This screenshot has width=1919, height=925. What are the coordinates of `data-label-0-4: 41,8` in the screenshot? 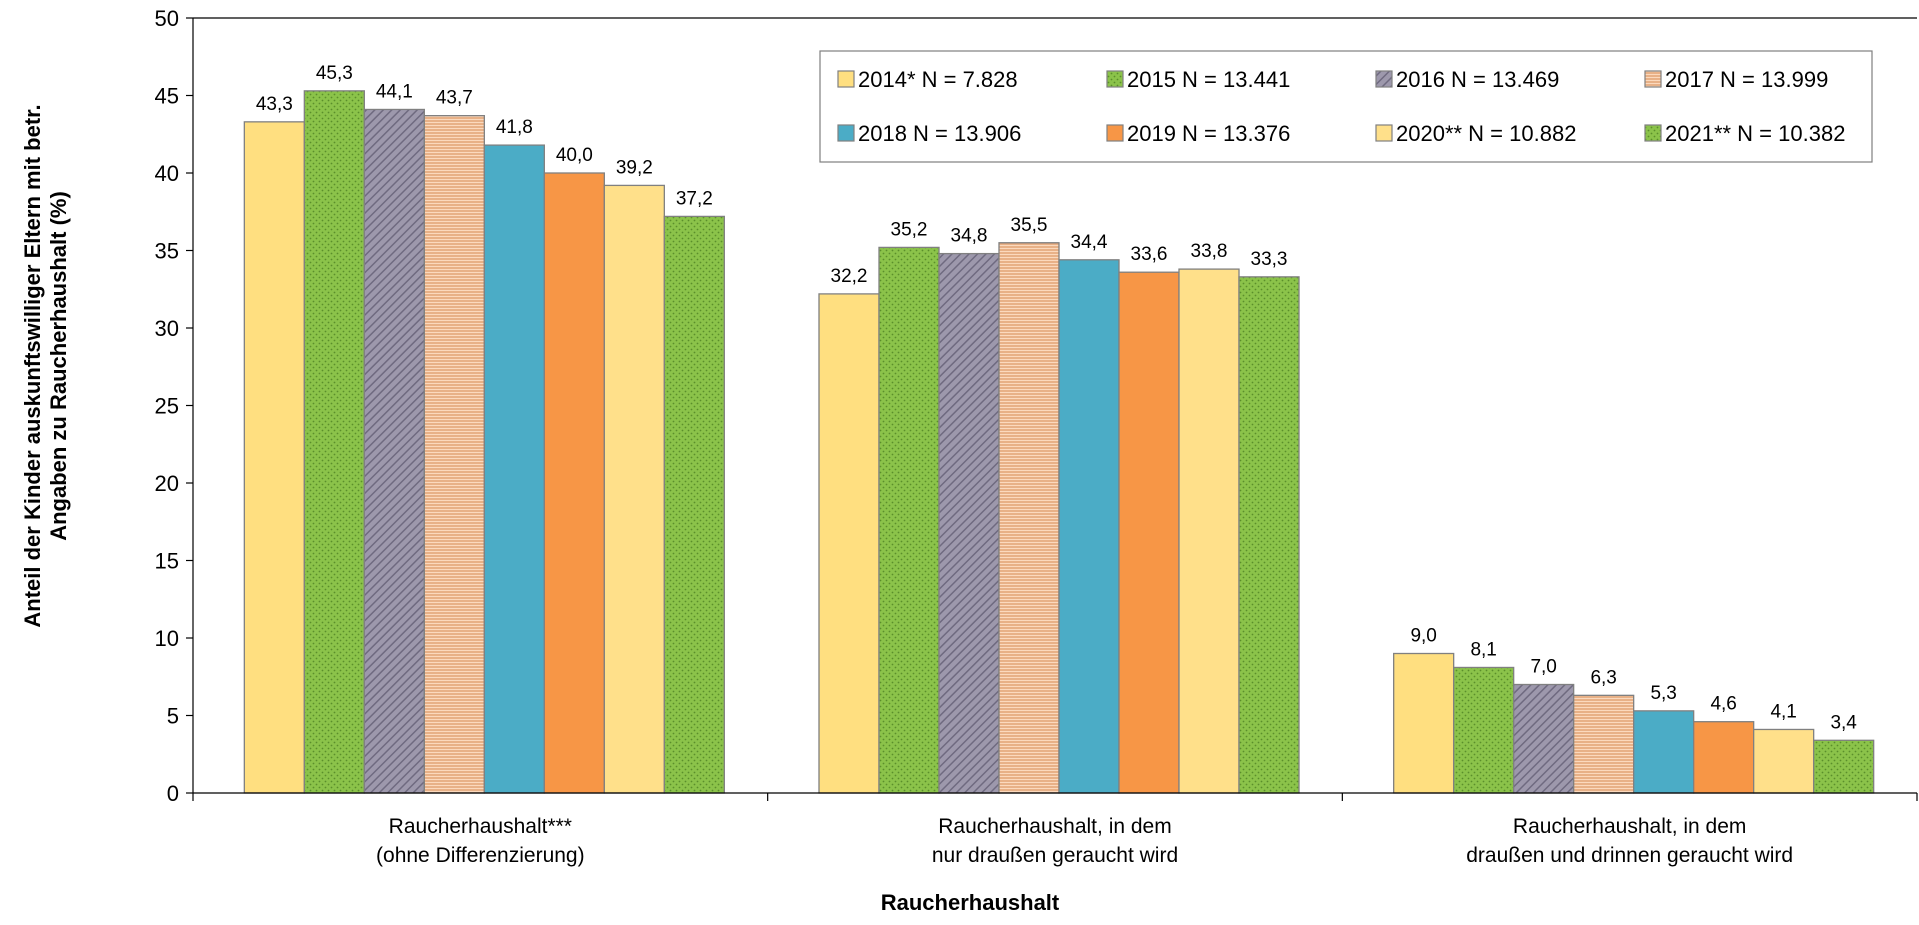 It's located at (514, 127).